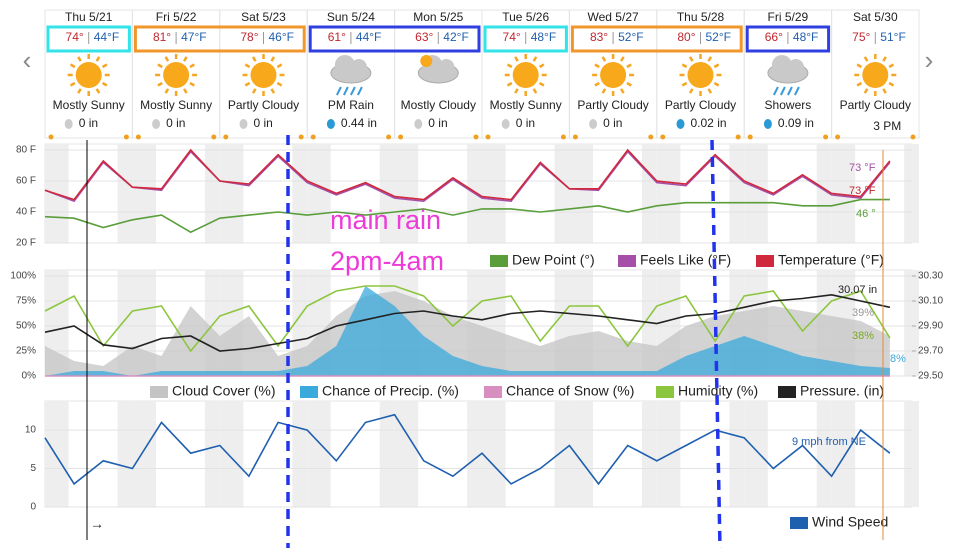 The image size is (956, 551). Describe the element at coordinates (861, 37) in the screenshot. I see `day-hi: 75°` at that location.